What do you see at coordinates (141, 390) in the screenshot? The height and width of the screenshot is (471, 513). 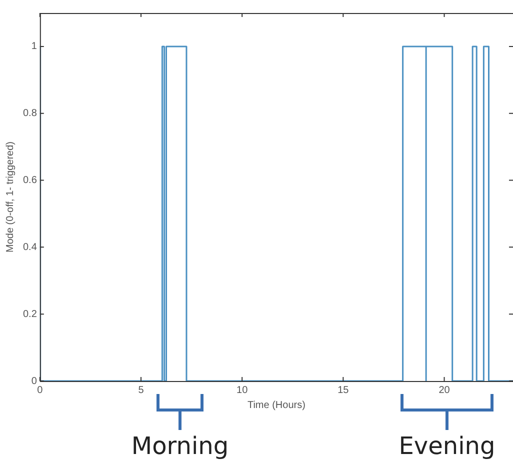 I see `x-tick-label: 5` at bounding box center [141, 390].